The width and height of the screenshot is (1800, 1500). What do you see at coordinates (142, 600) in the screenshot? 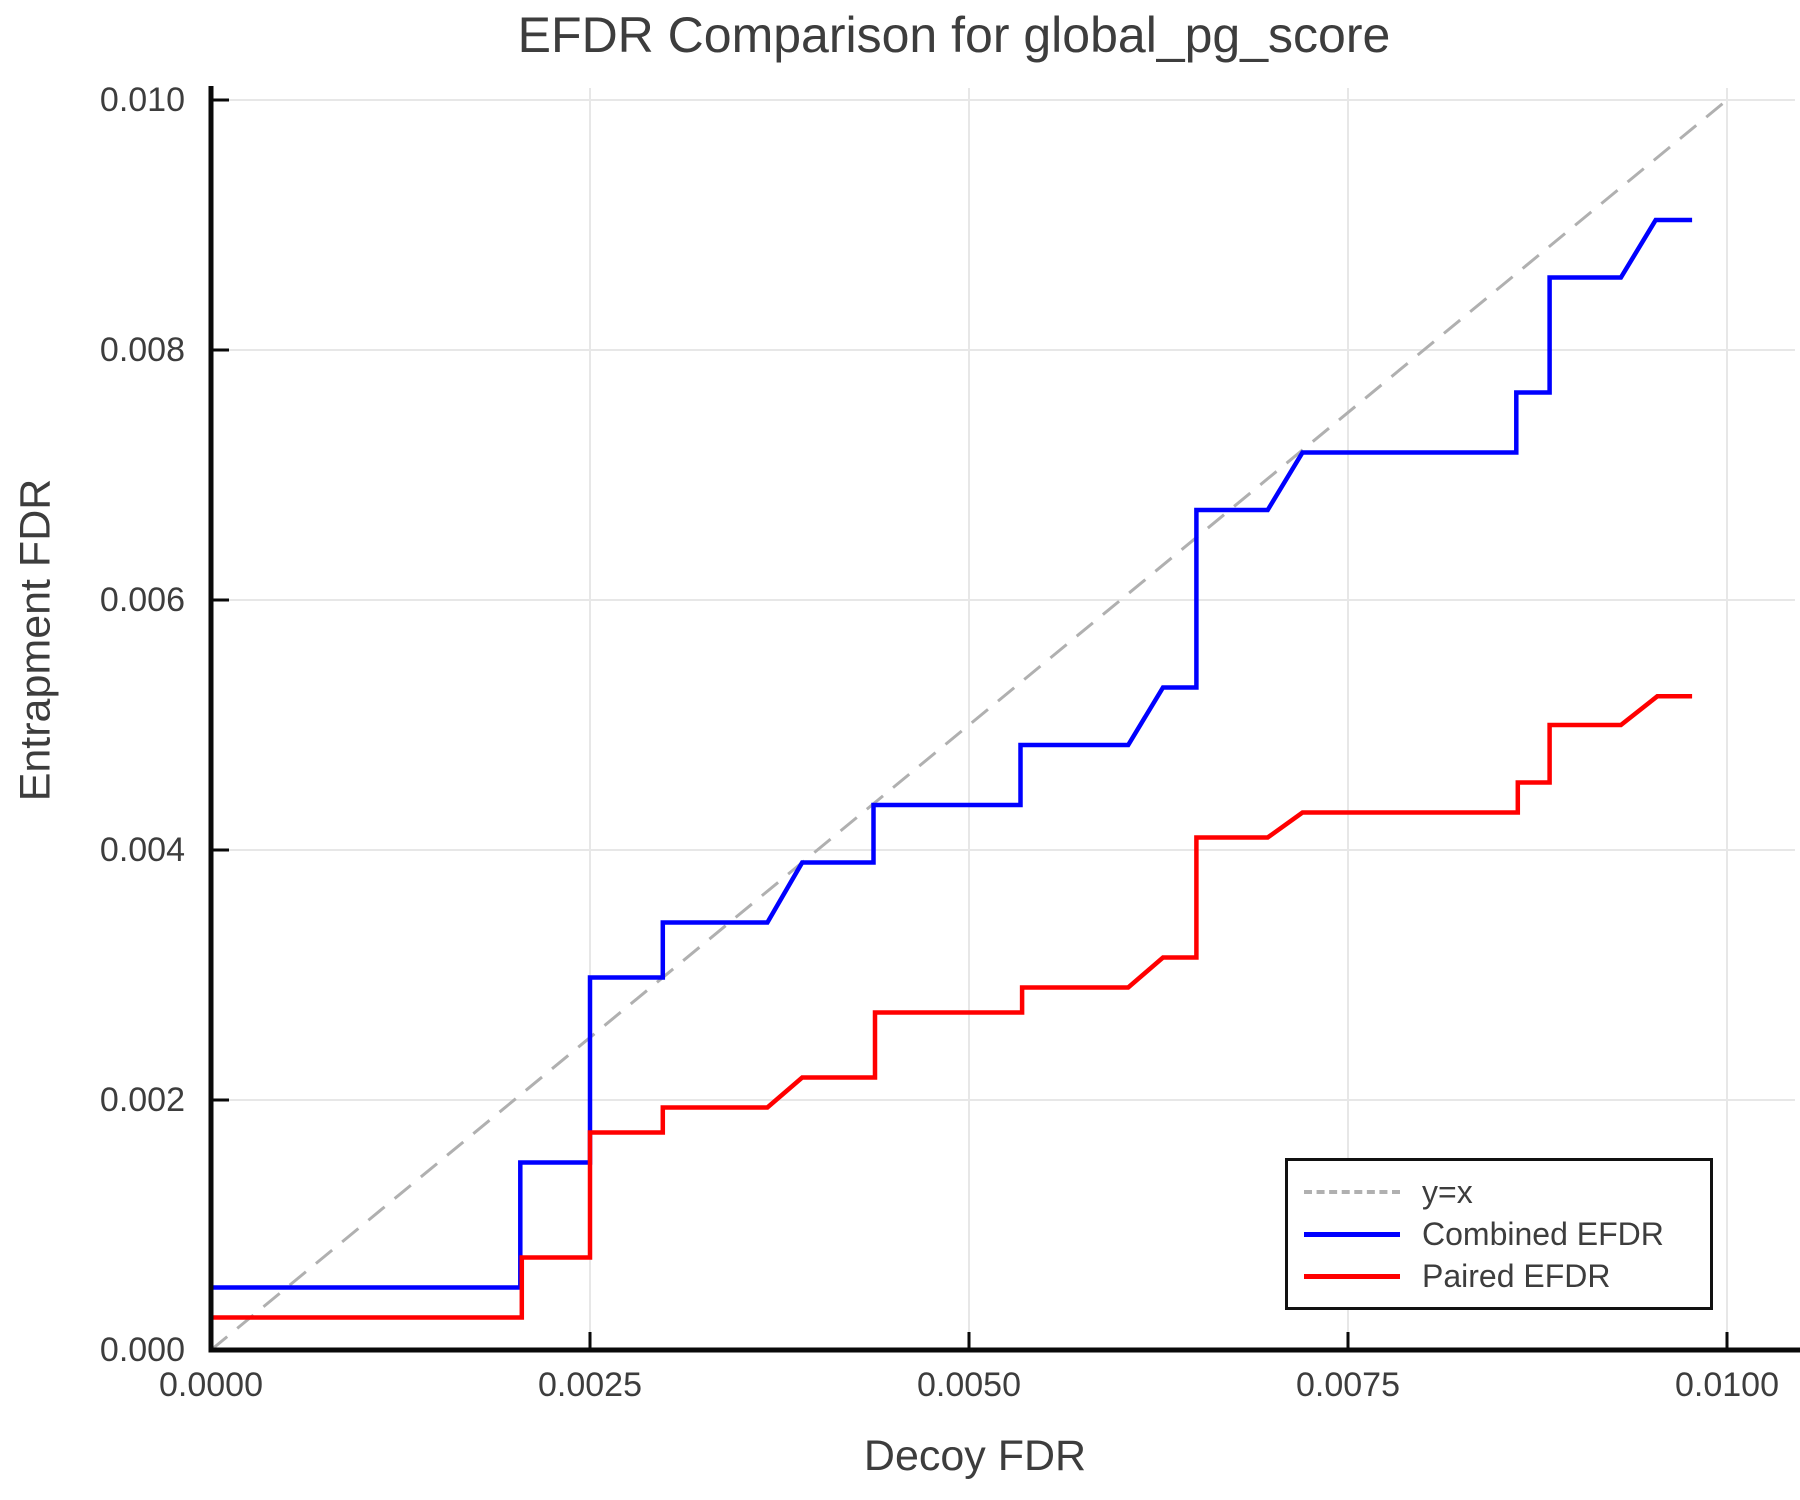
I see `y-tick-label: 0.006` at bounding box center [142, 600].